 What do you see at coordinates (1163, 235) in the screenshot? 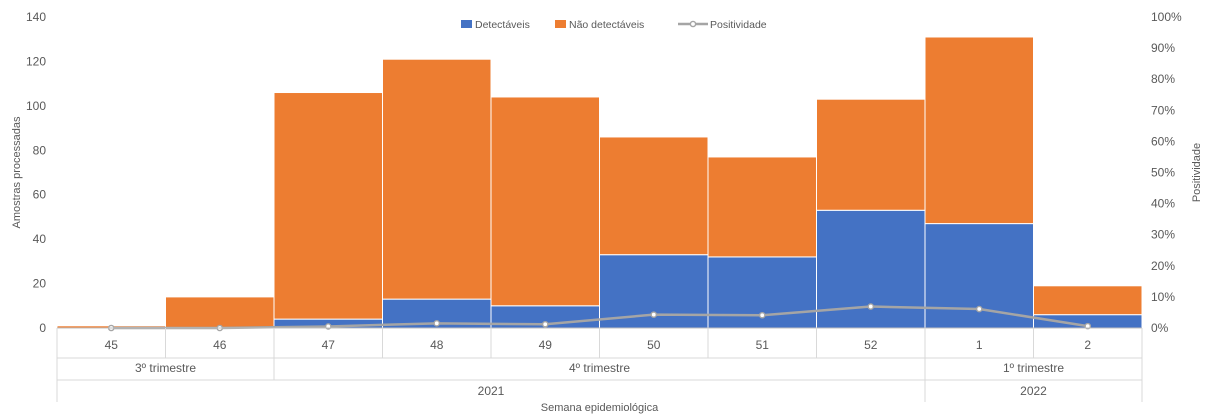
I see `y2-tick-label: 30%` at bounding box center [1163, 235].